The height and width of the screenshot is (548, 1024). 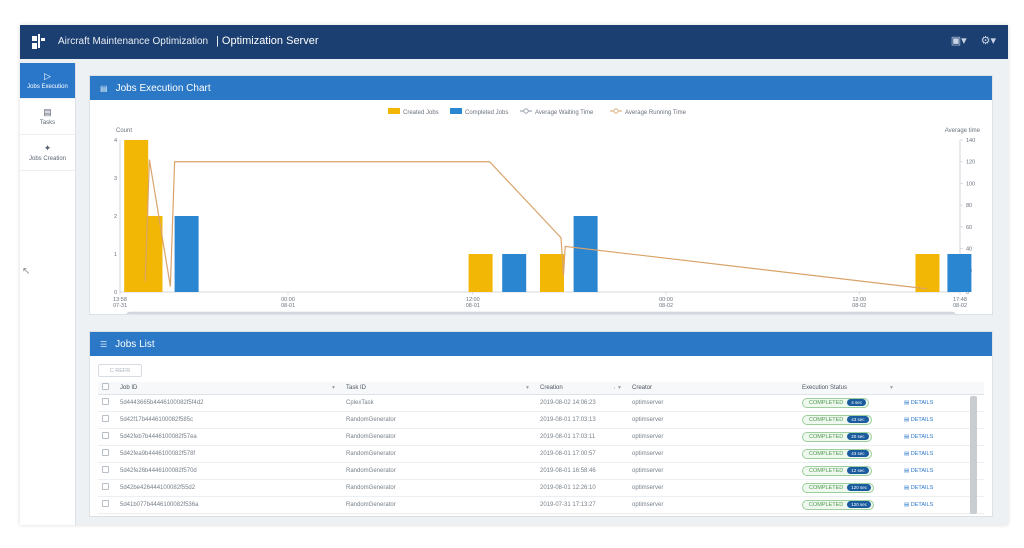 I want to click on status-badge: COMPLETED 120 sec, so click(x=838, y=504).